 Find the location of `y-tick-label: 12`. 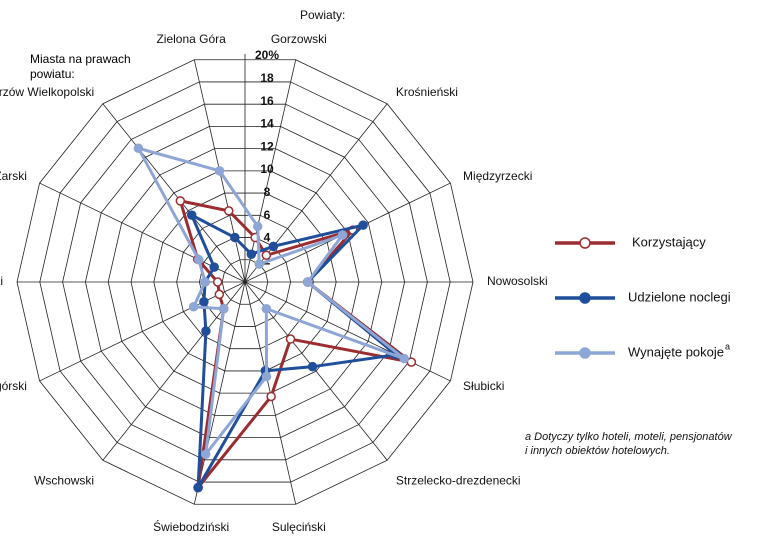

y-tick-label: 12 is located at coordinates (267, 146).